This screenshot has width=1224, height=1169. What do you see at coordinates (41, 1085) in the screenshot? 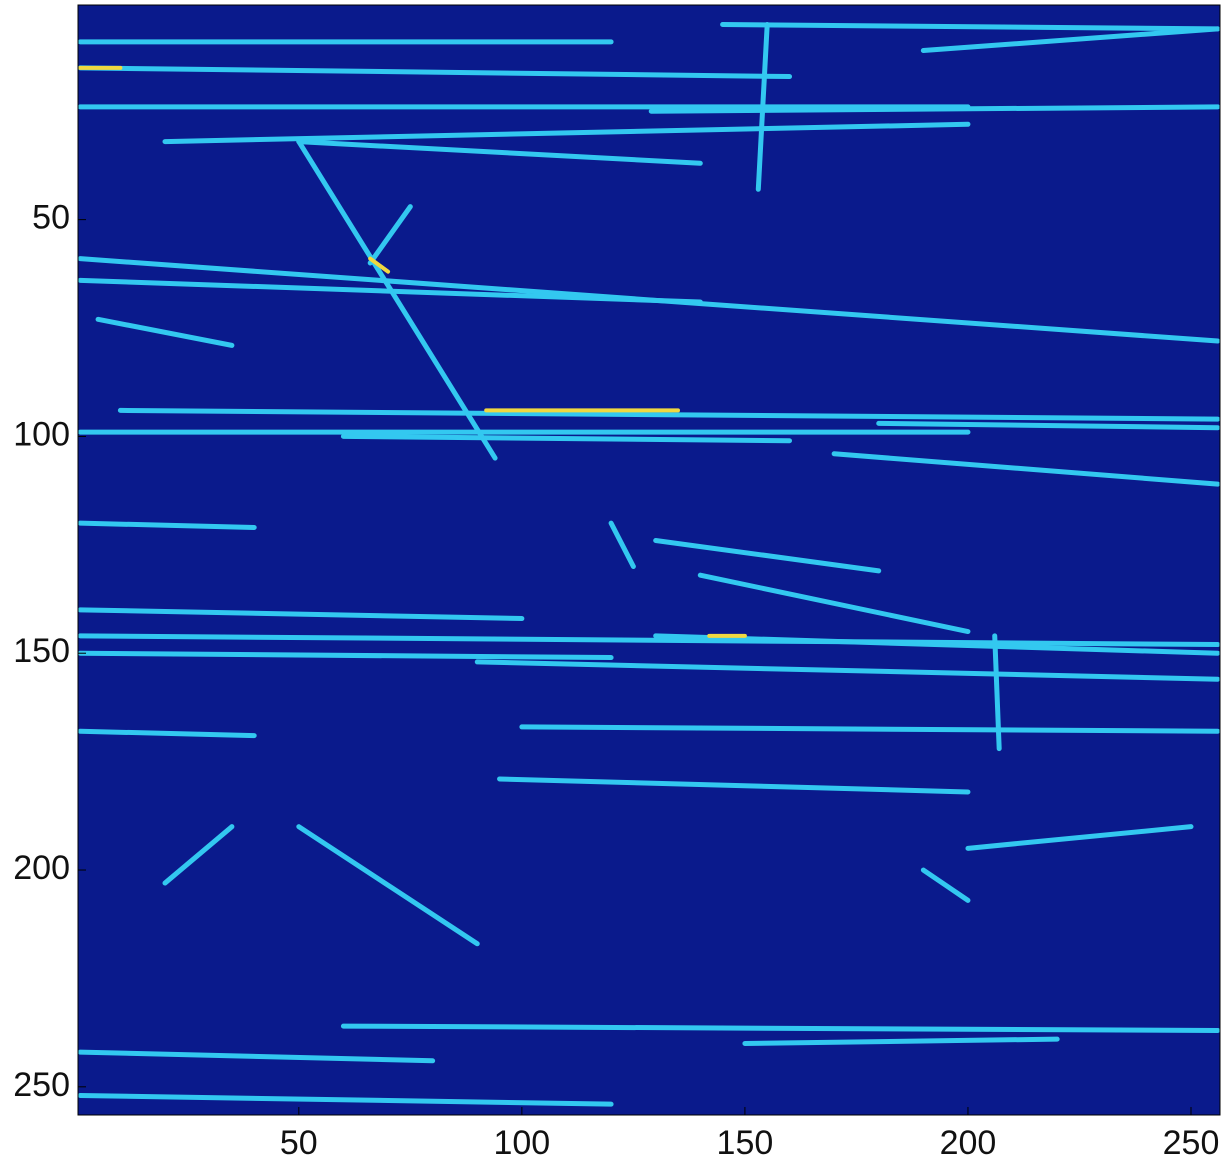
I see `y-tick-label: 250` at bounding box center [41, 1085].